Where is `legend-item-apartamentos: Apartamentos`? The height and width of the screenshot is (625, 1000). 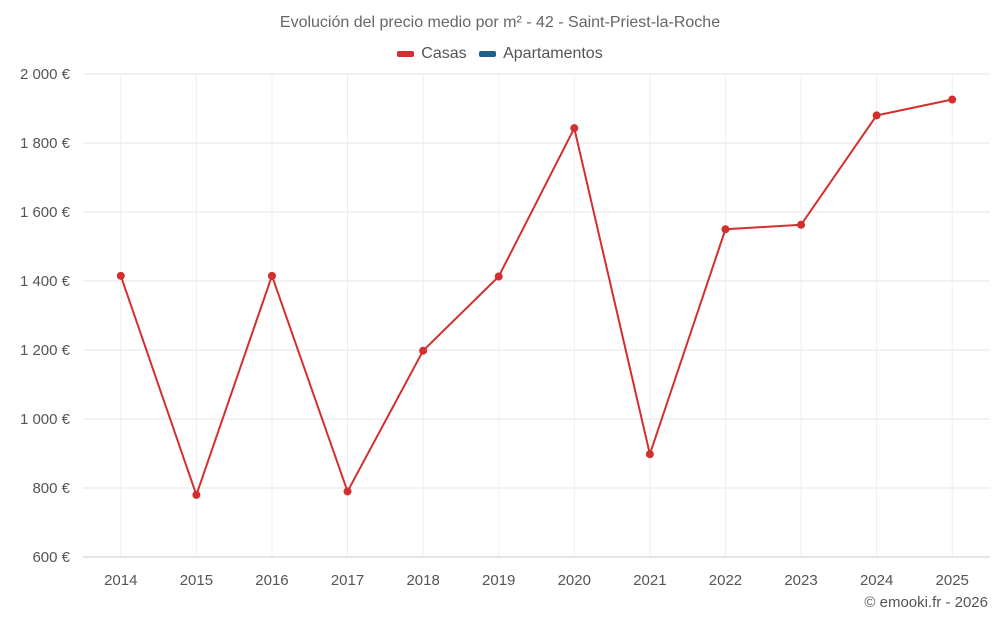
legend-item-apartamentos: Apartamentos is located at coordinates (541, 54).